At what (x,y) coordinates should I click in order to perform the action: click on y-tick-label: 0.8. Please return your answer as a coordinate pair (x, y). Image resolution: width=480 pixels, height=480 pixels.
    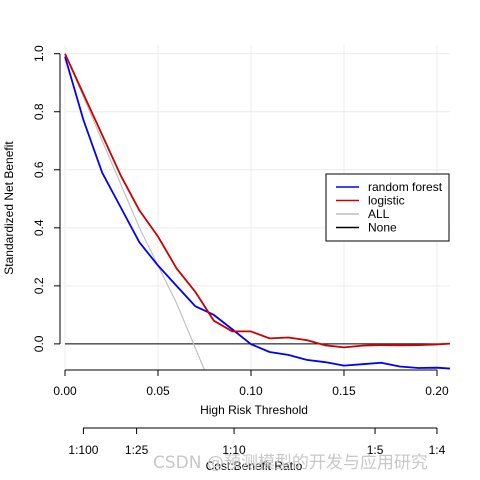
    Looking at the image, I should click on (39, 111).